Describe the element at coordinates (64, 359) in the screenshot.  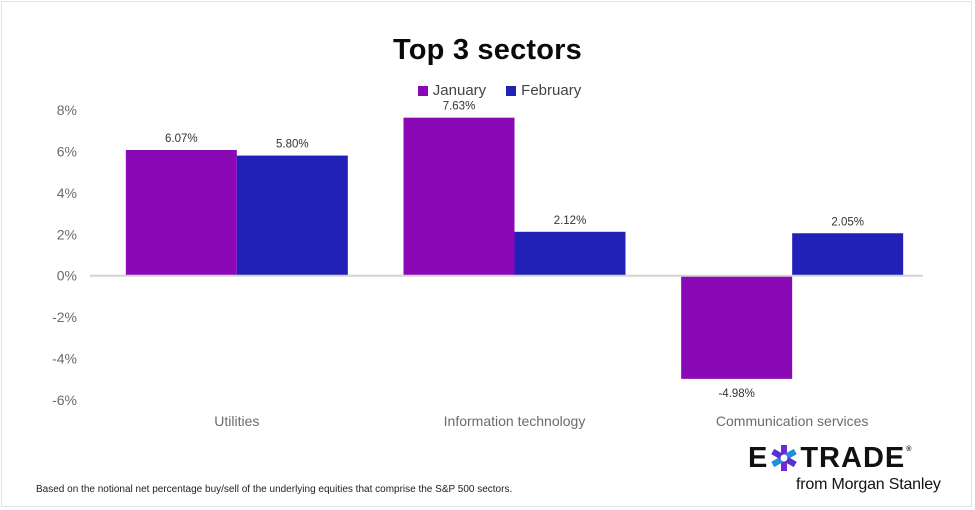
I see `y-tick-label: -4%` at that location.